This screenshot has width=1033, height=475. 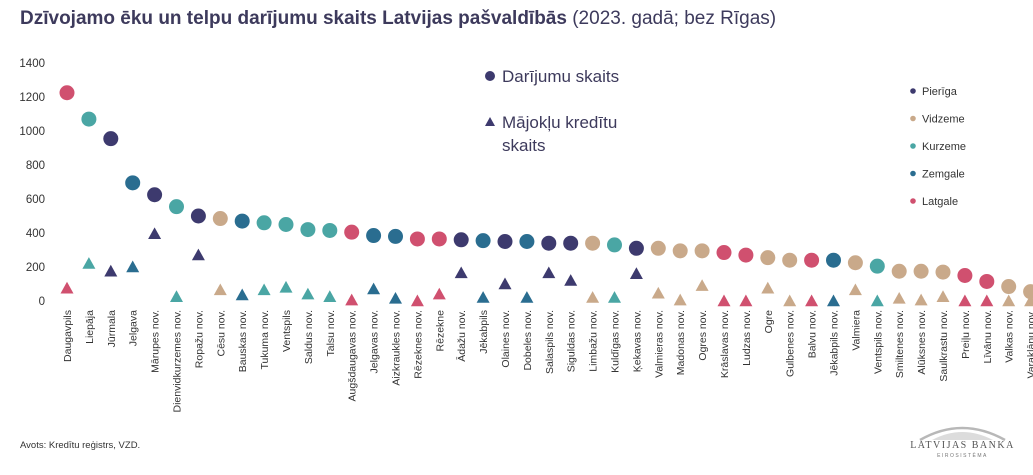 I want to click on x-tick-label: Jēkabpils, so click(x=484, y=332).